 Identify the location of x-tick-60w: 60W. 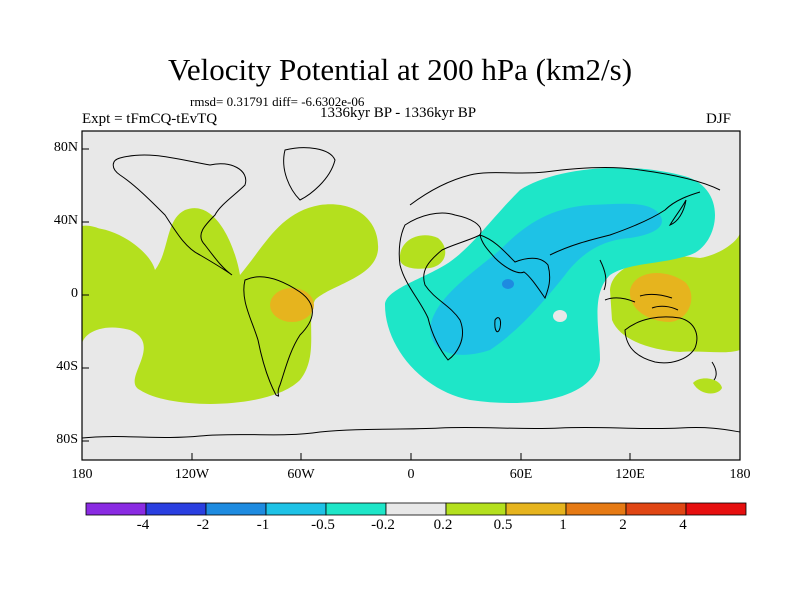
(301, 474).